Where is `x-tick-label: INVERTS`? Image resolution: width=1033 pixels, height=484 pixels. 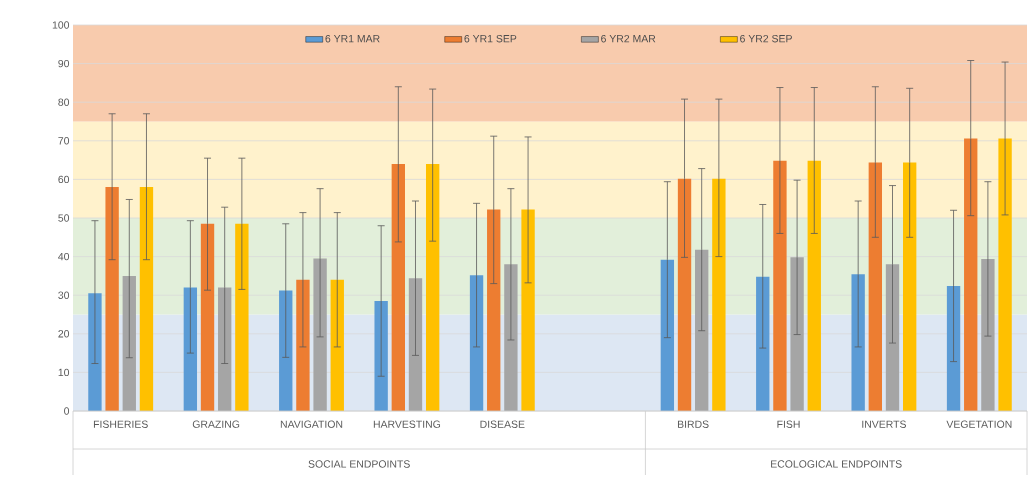
x-tick-label: INVERTS is located at coordinates (884, 424).